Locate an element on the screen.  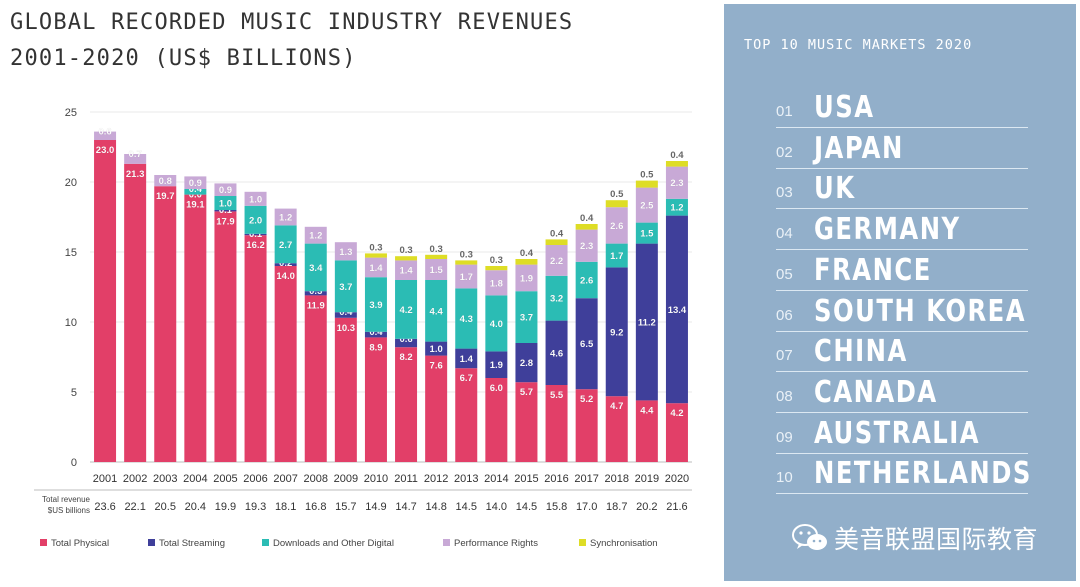
data-label: 11.9 is located at coordinates (316, 305).